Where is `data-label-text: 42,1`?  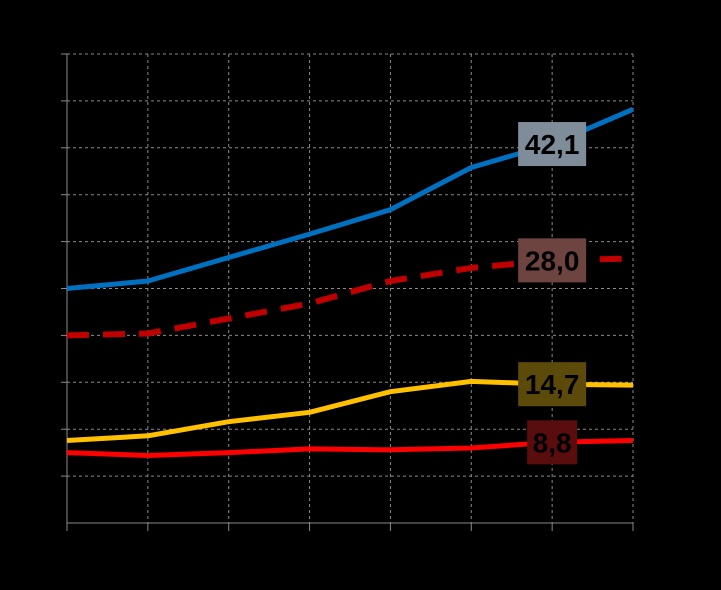 data-label-text: 42,1 is located at coordinates (552, 144).